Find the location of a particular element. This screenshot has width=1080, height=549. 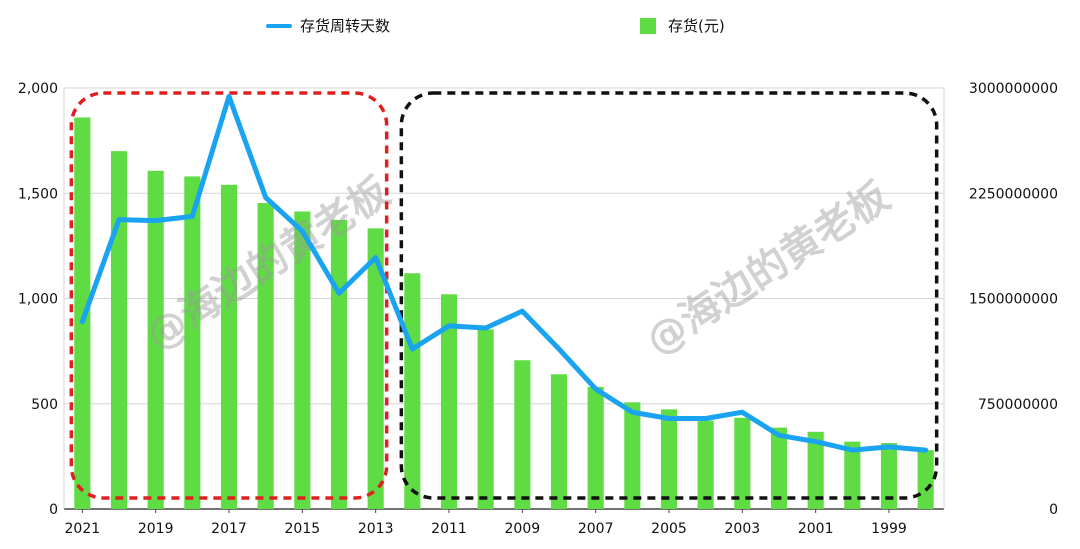

legend-label-turnover-days: 存货周转天数 is located at coordinates (345, 26).